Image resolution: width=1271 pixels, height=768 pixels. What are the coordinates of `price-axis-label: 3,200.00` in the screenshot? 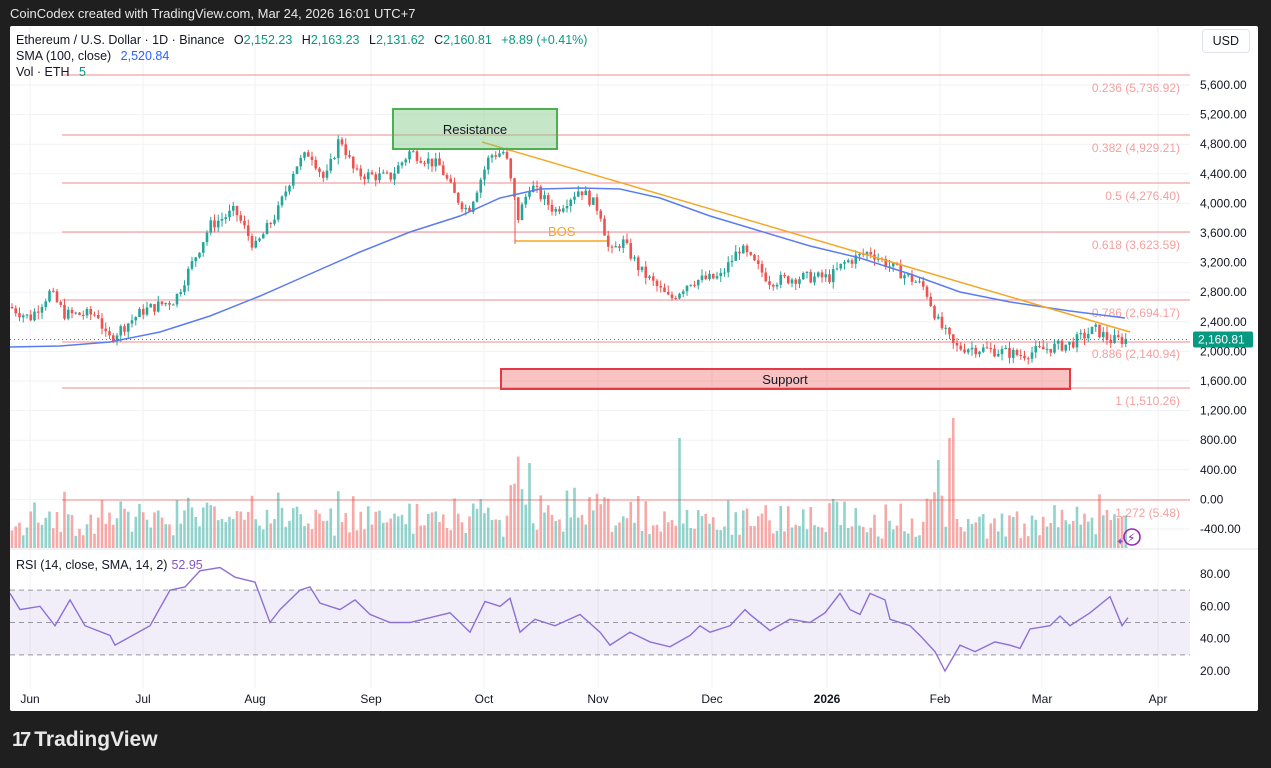 It's located at (1223, 263).